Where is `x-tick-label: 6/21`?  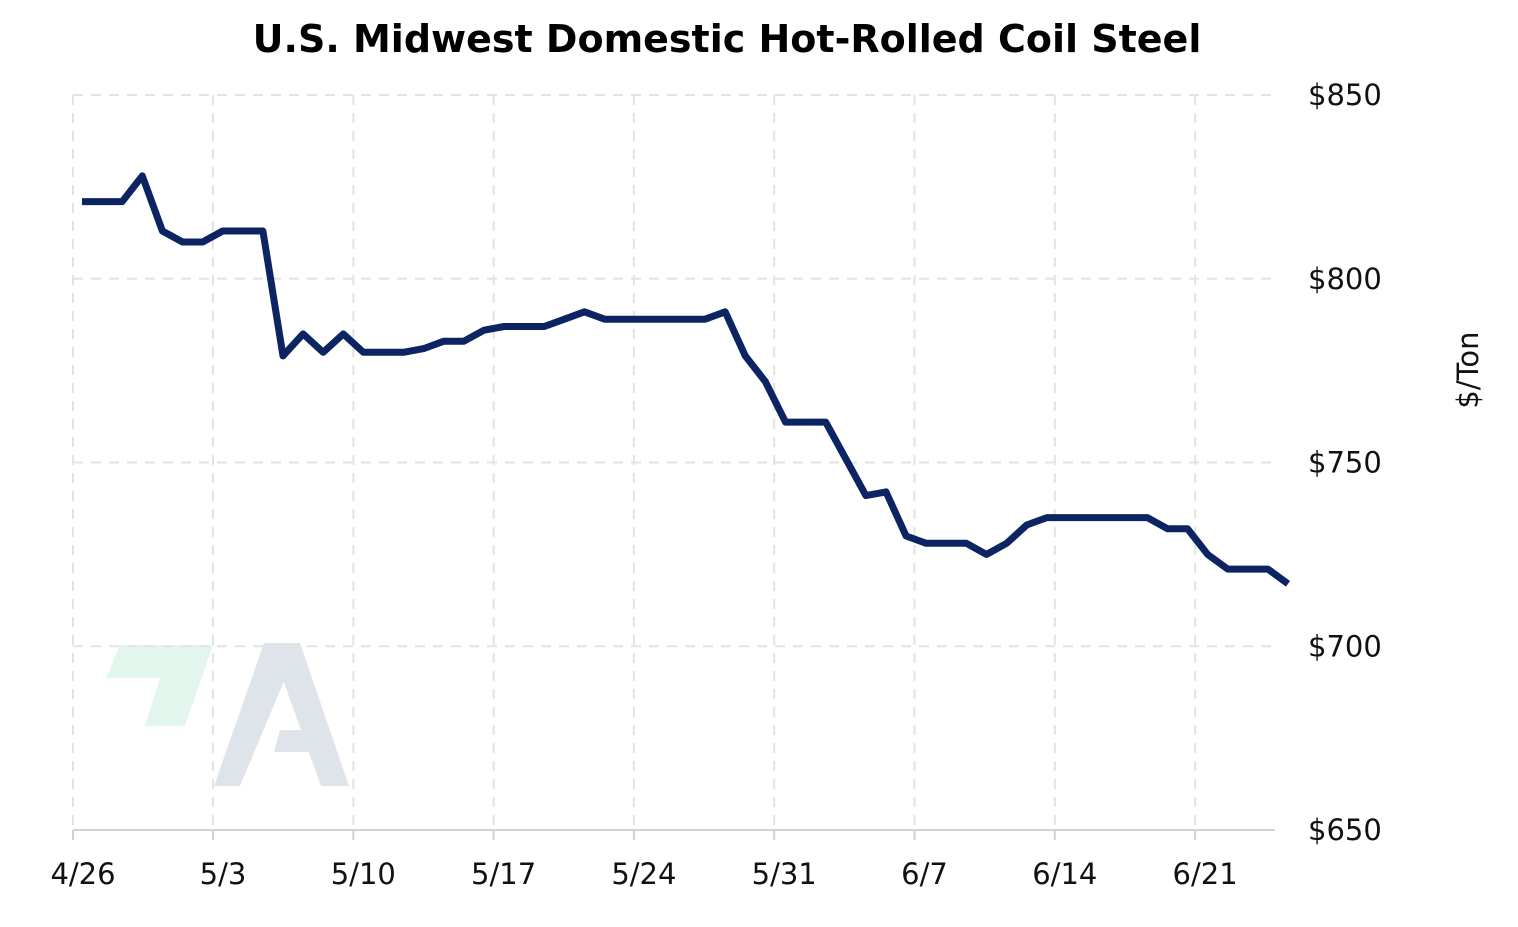
x-tick-label: 6/21 is located at coordinates (1205, 874).